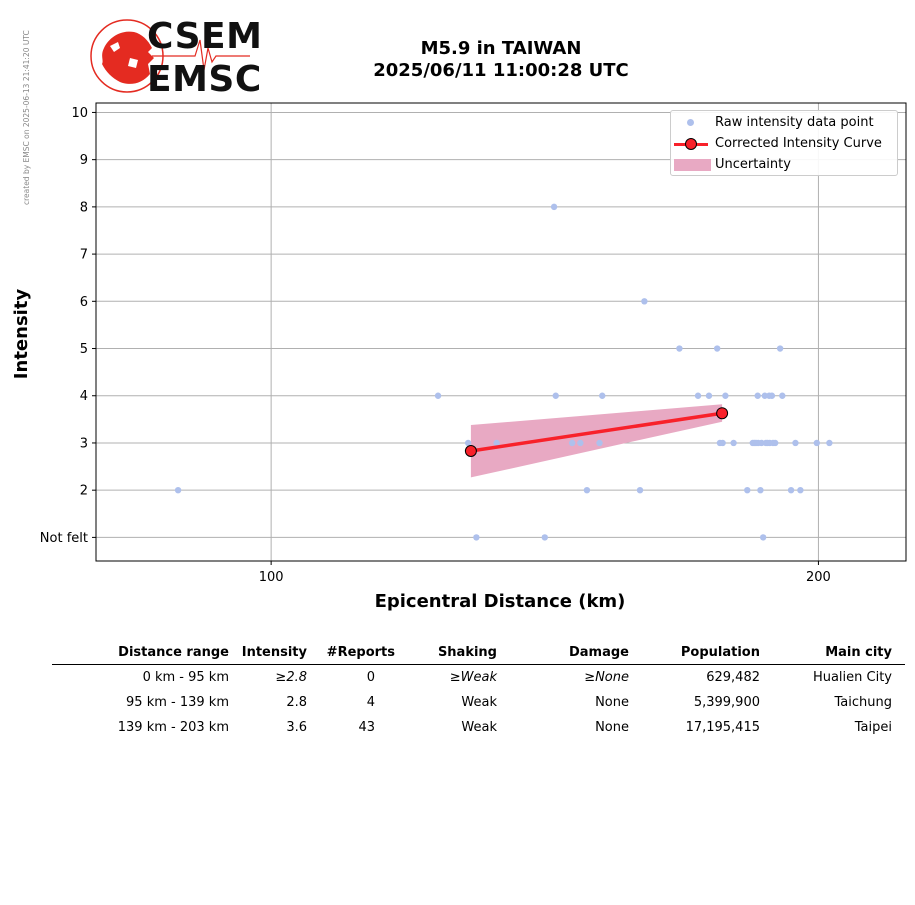  Describe the element at coordinates (753, 164) in the screenshot. I see `legend-label-uncertainty: Uncertainty` at that location.